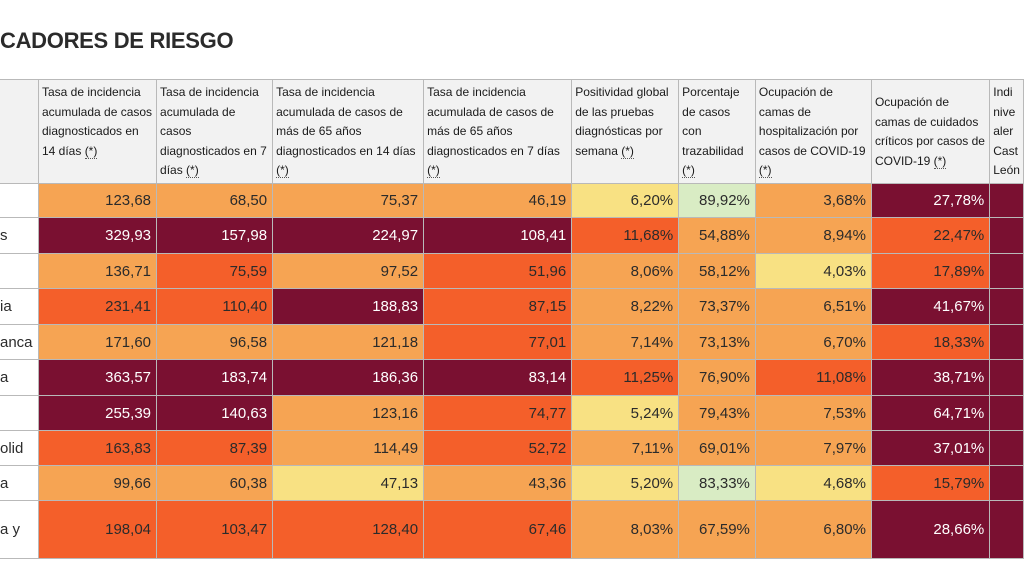 The height and width of the screenshot is (576, 1024). Describe the element at coordinates (498, 448) in the screenshot. I see `indicator-cell: 52,72` at that location.